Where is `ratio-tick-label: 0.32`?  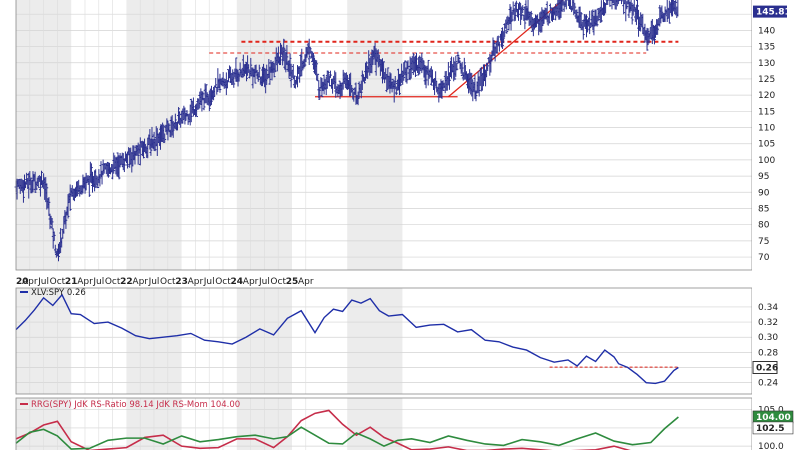 ratio-tick-label: 0.32 is located at coordinates (768, 323).